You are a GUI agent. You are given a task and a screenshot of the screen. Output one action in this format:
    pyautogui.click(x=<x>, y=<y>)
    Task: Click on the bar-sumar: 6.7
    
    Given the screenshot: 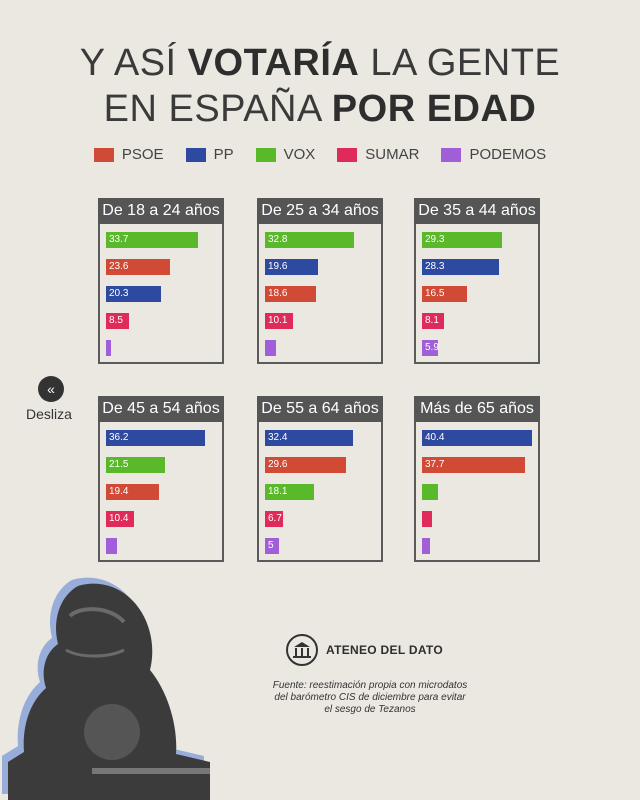 What is the action you would take?
    pyautogui.click(x=274, y=519)
    